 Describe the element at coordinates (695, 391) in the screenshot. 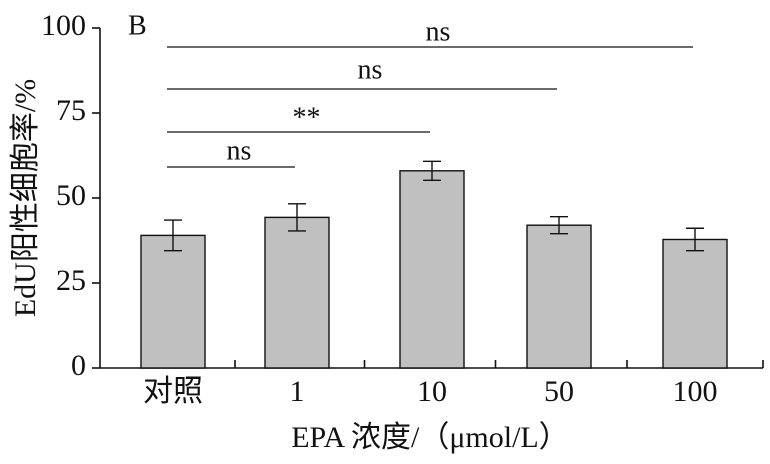

I see `x-tick-label: 100` at that location.